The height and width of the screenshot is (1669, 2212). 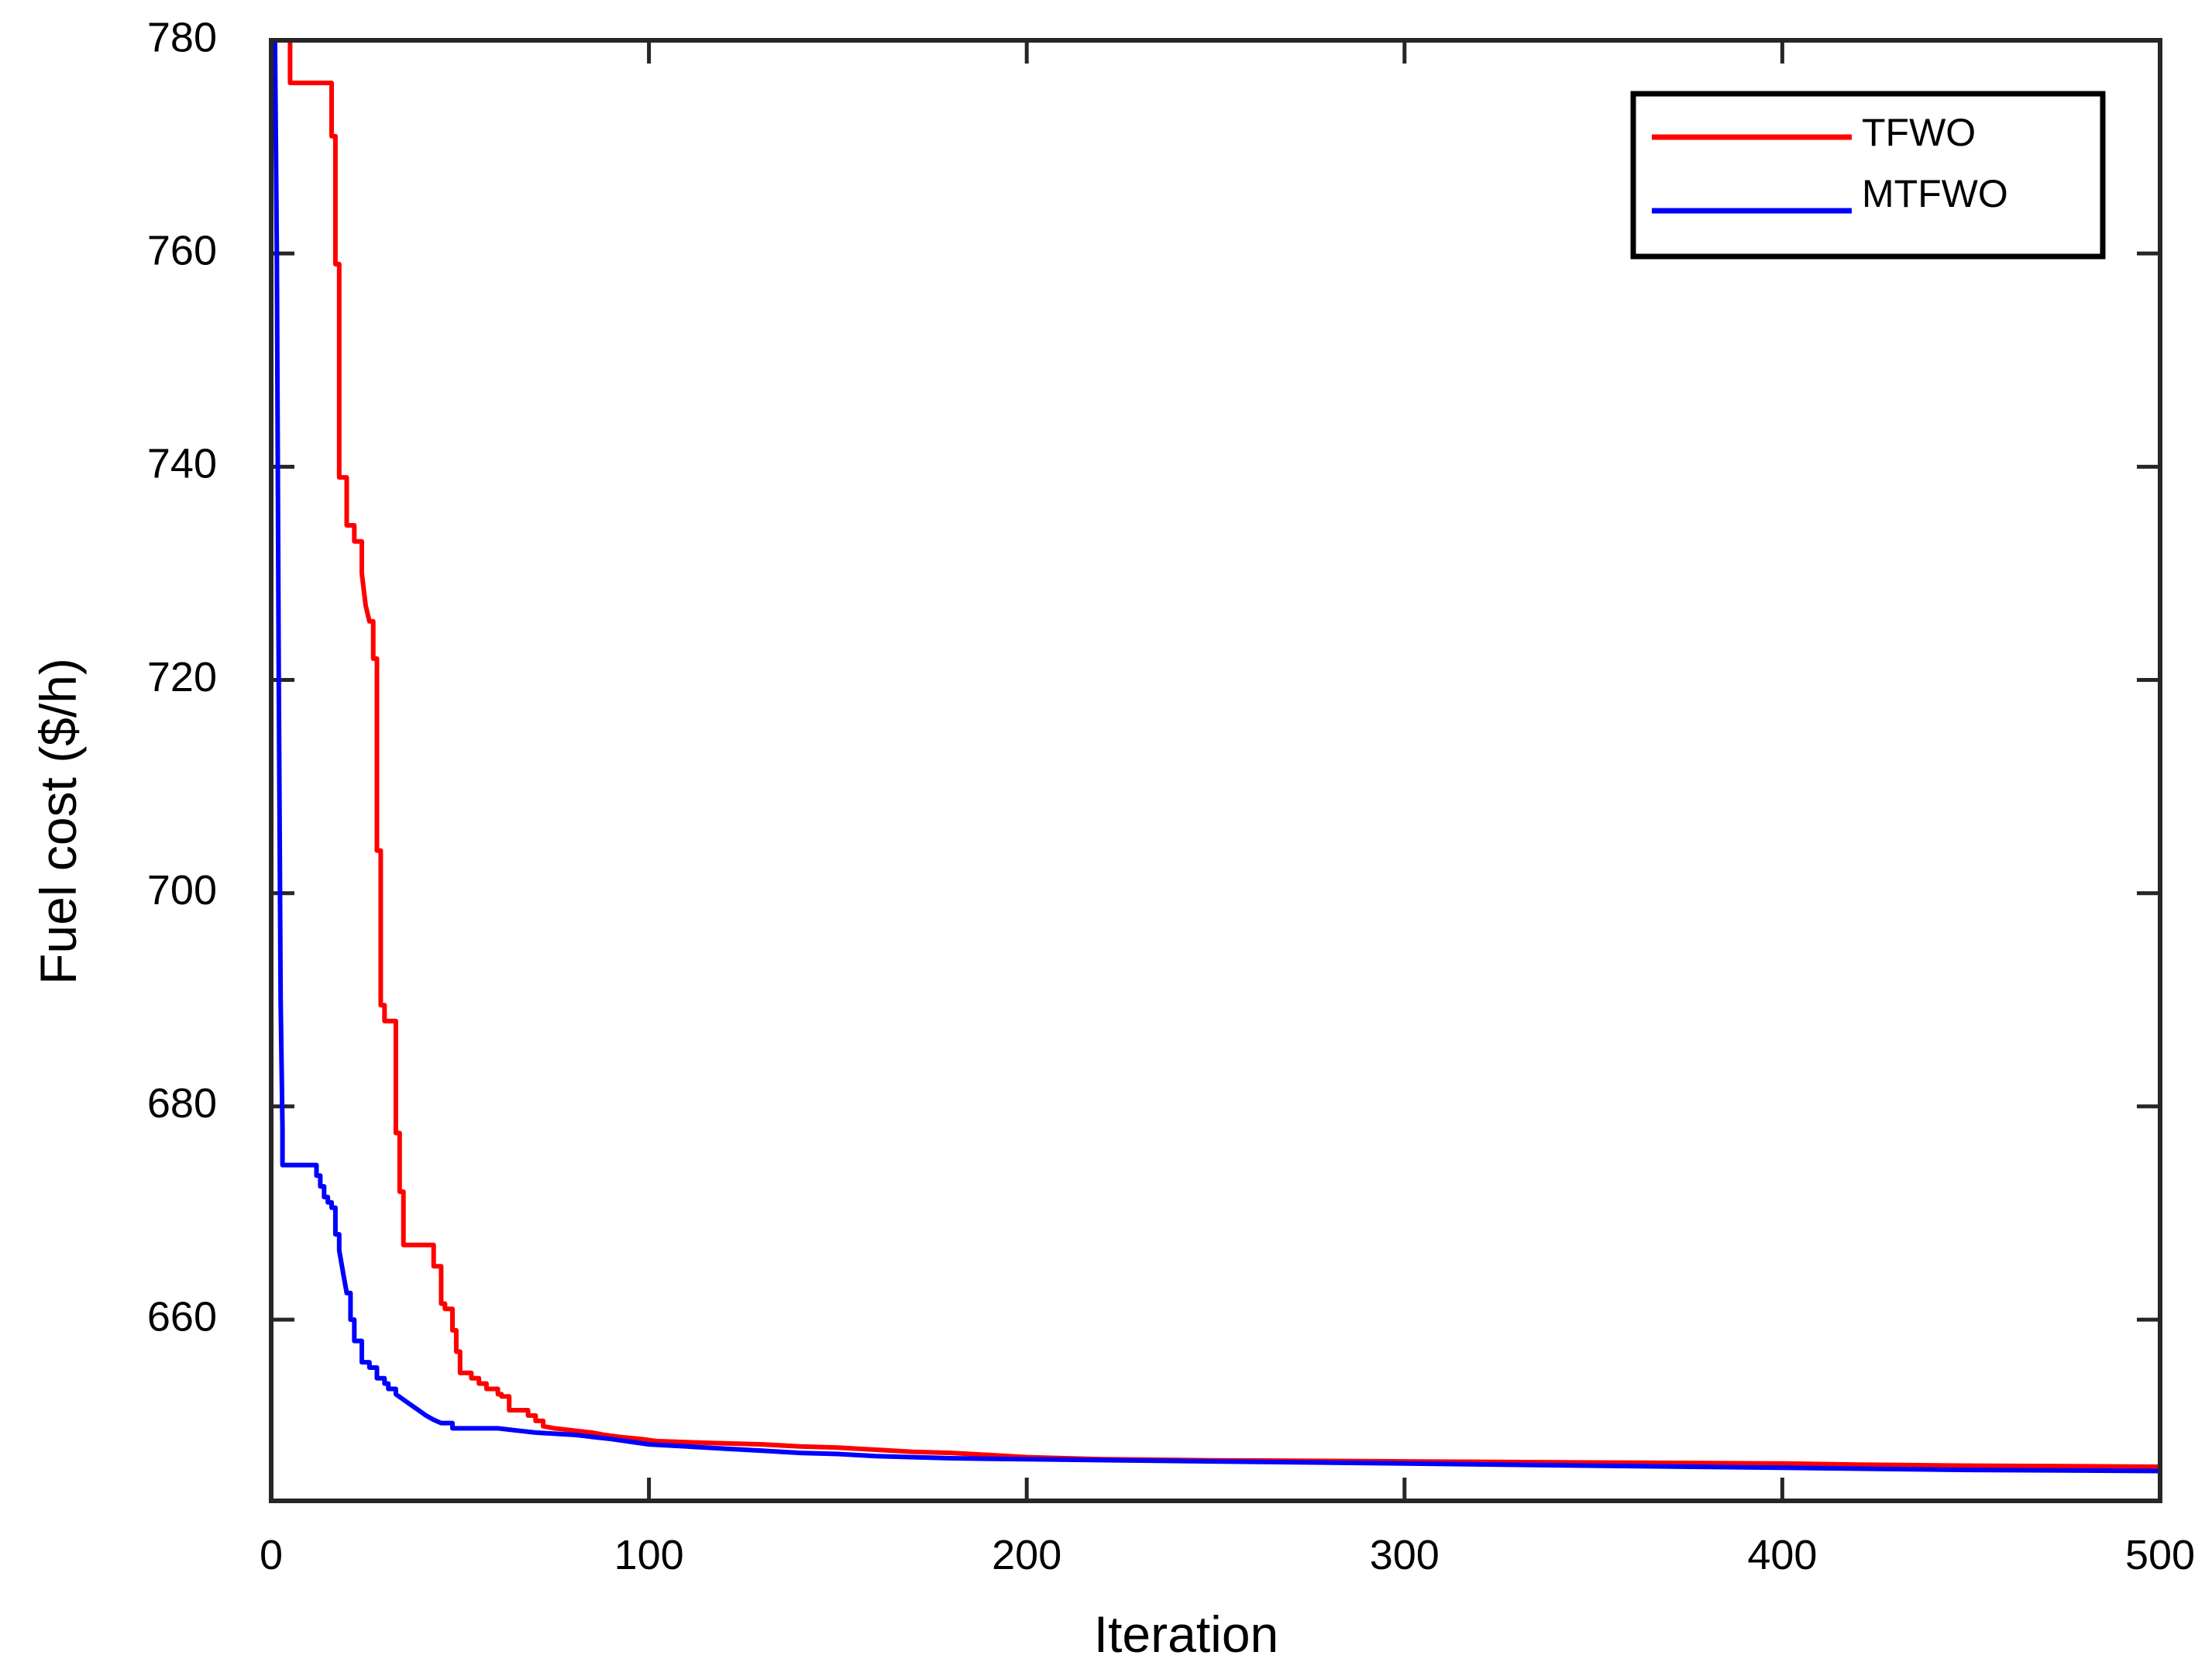 I want to click on legend-box, so click(x=1868, y=175).